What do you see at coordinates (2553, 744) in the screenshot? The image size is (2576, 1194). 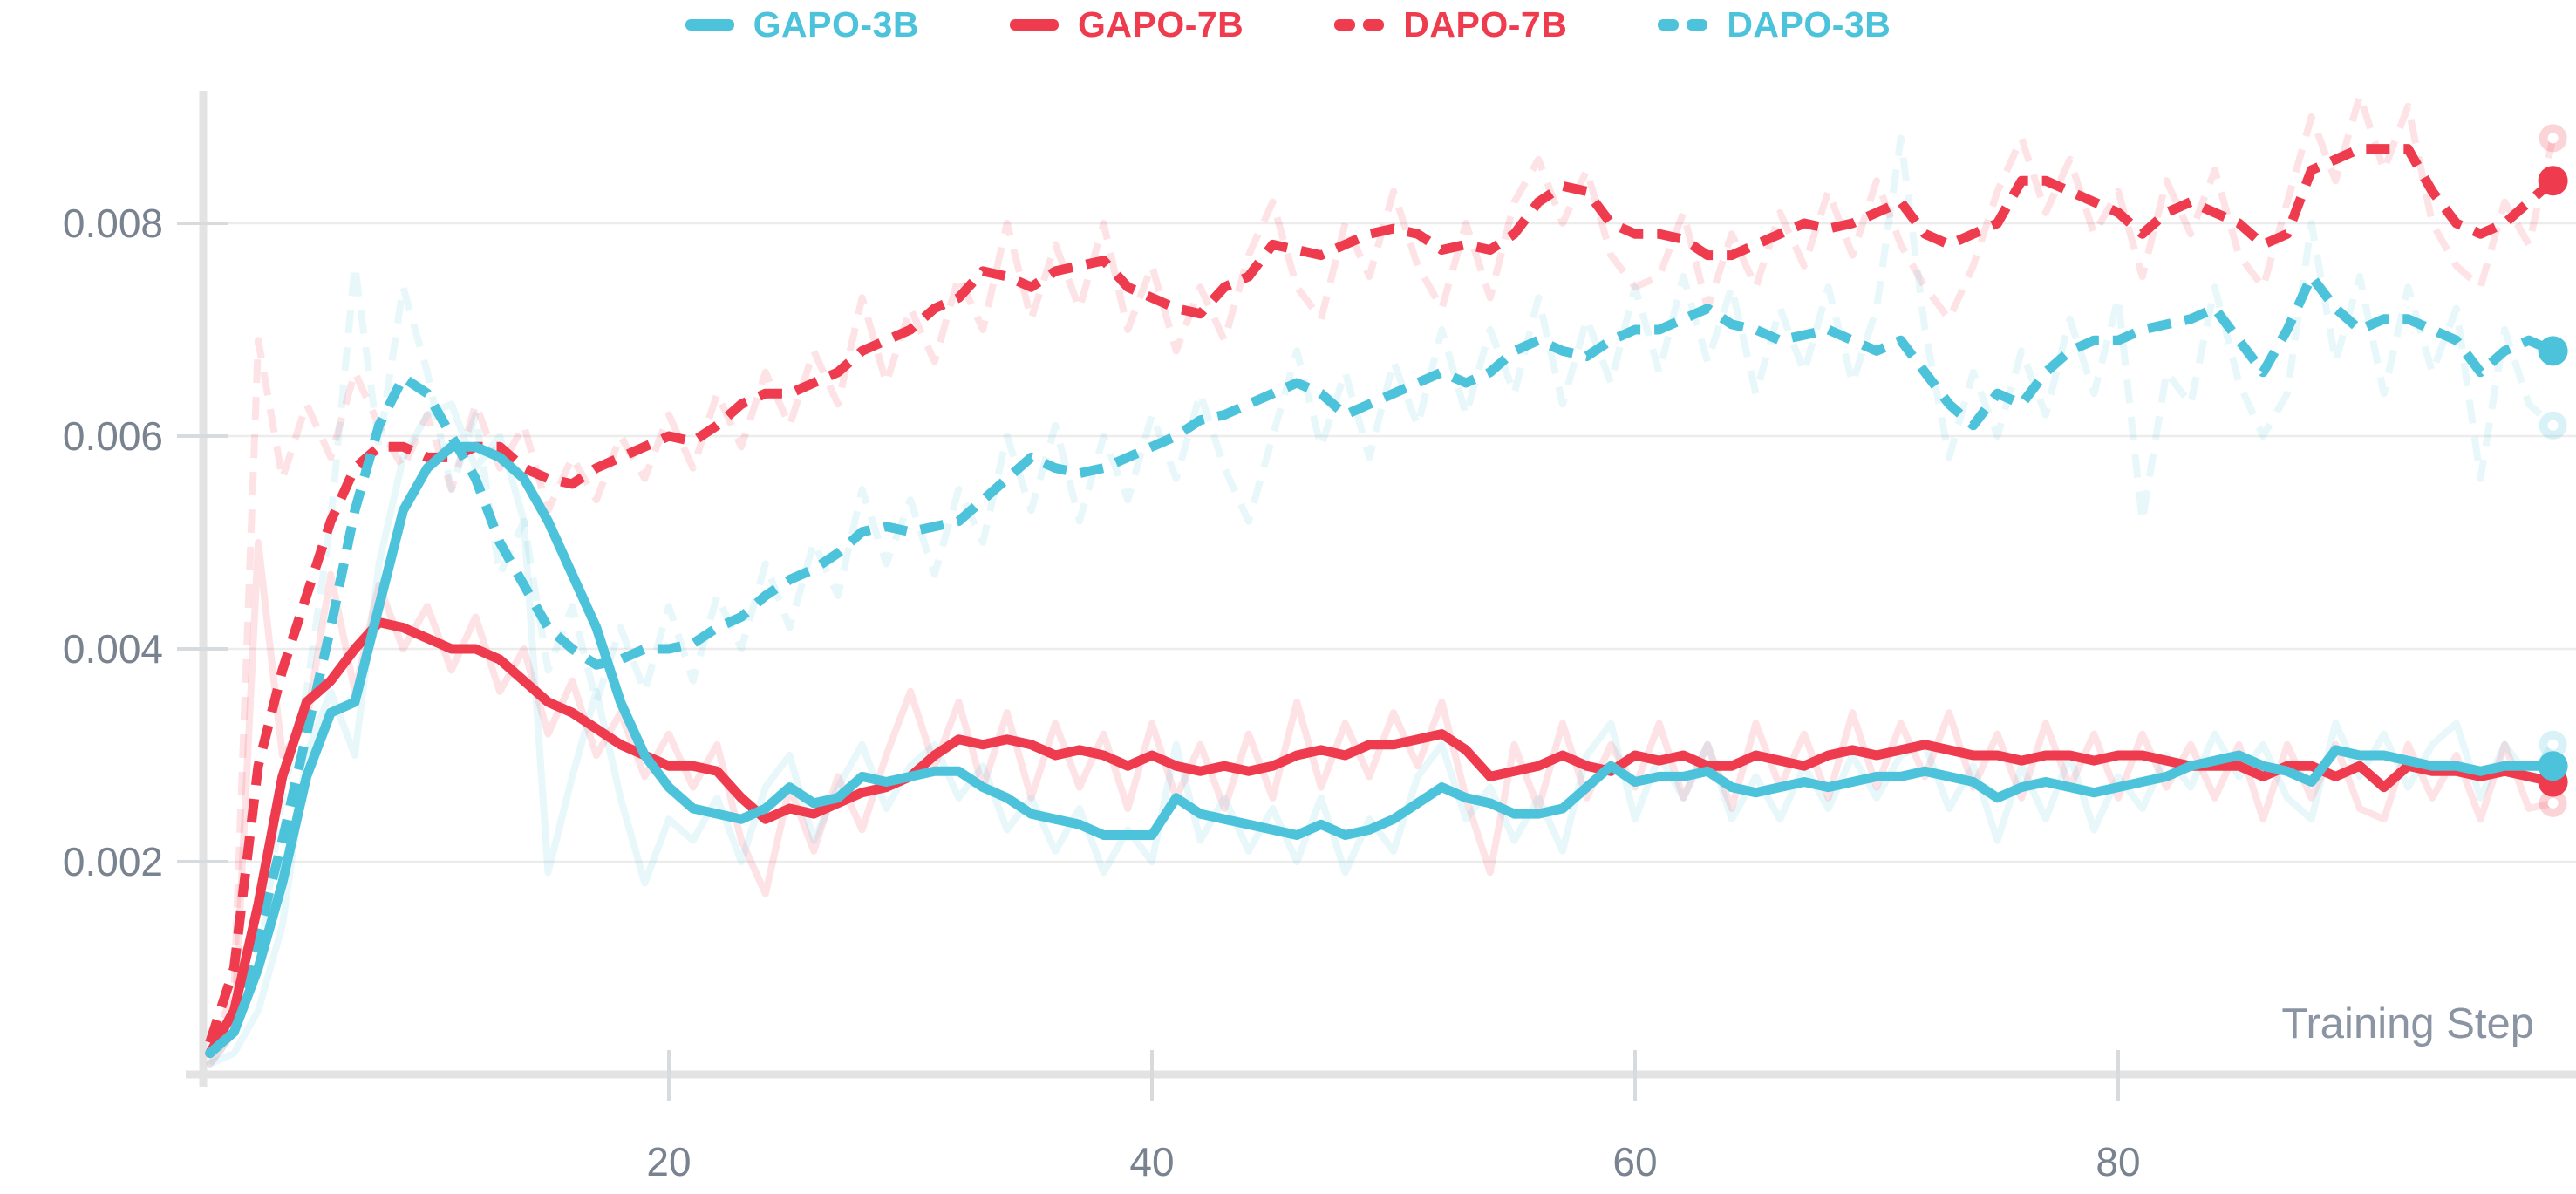 I see `end-dot-core-gapo-3b-raw` at bounding box center [2553, 744].